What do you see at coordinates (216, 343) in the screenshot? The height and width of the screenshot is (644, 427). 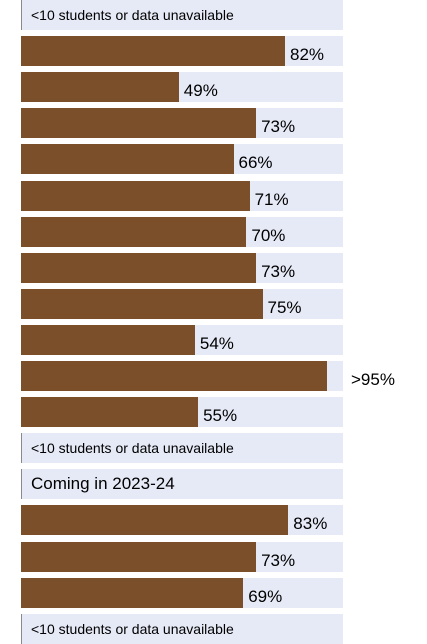 I see `bar-value-label: 54%` at bounding box center [216, 343].